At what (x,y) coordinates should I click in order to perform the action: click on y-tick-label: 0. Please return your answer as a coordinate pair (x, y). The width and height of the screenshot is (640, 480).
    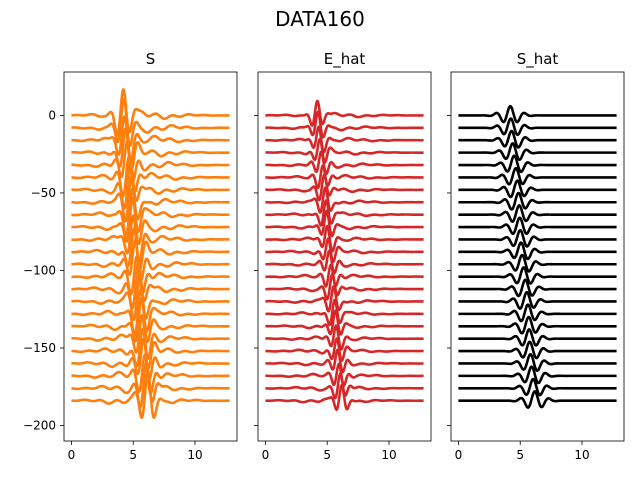
    Looking at the image, I should click on (52, 115).